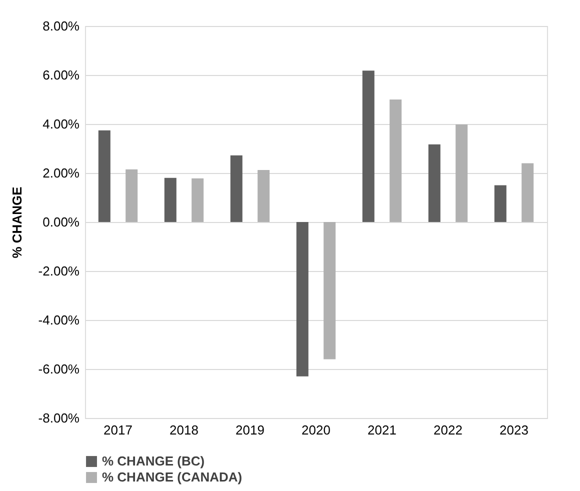 Image resolution: width=580 pixels, height=491 pixels. I want to click on y-tick-label: 4.00%, so click(61, 124).